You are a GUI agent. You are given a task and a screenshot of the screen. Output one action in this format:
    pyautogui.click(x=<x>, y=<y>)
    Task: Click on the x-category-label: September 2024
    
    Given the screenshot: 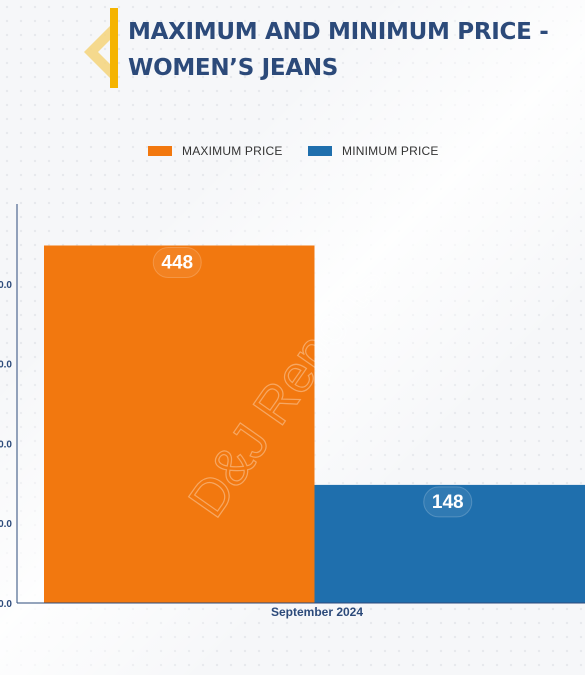 What is the action you would take?
    pyautogui.click(x=317, y=612)
    